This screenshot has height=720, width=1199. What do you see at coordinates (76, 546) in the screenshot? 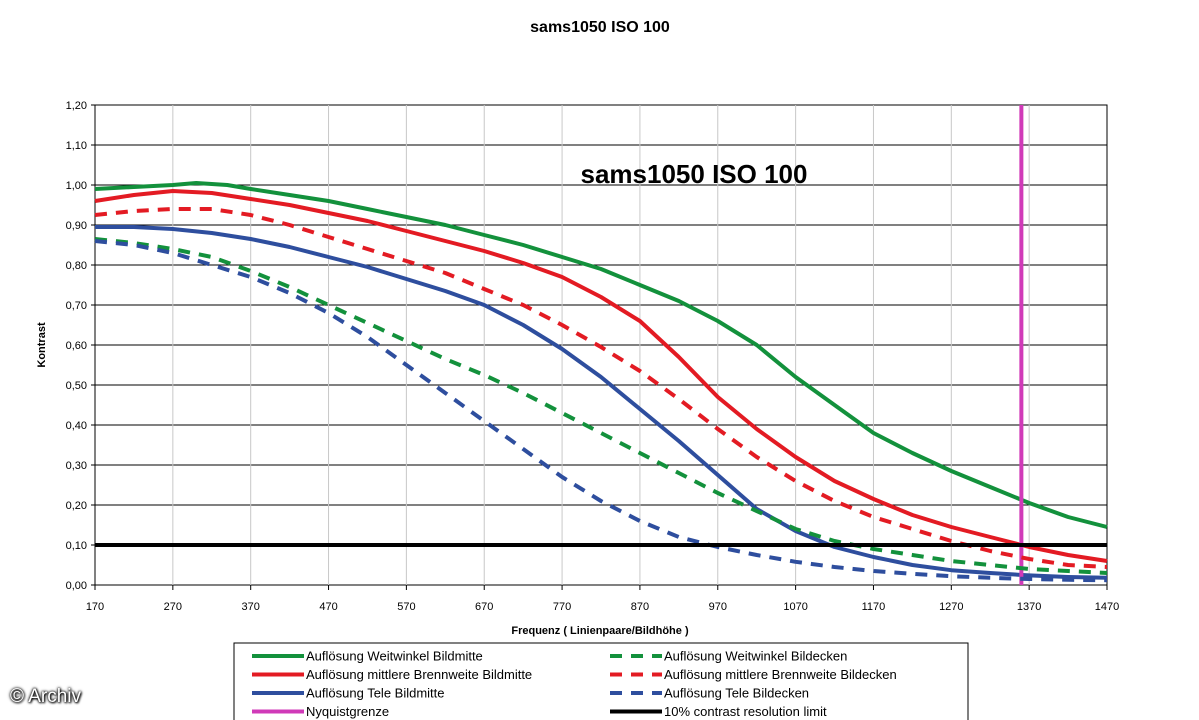
I see `y-tick-label: 0,10` at bounding box center [76, 546].